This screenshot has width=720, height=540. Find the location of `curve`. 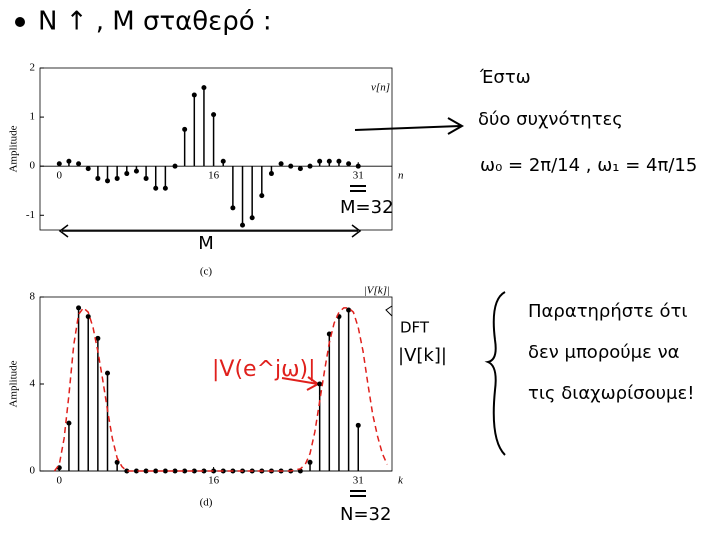

curve is located at coordinates (220, 389).